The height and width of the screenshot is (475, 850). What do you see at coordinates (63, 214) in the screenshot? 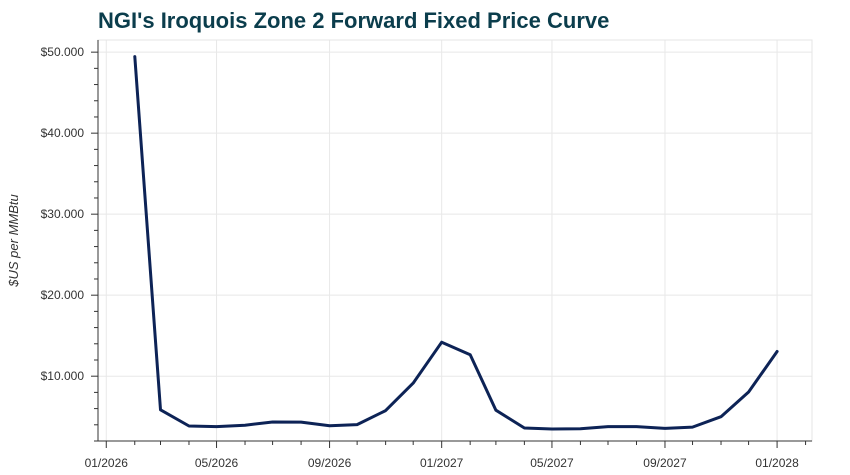
I see `y-tick-label: $30.000` at bounding box center [63, 214].